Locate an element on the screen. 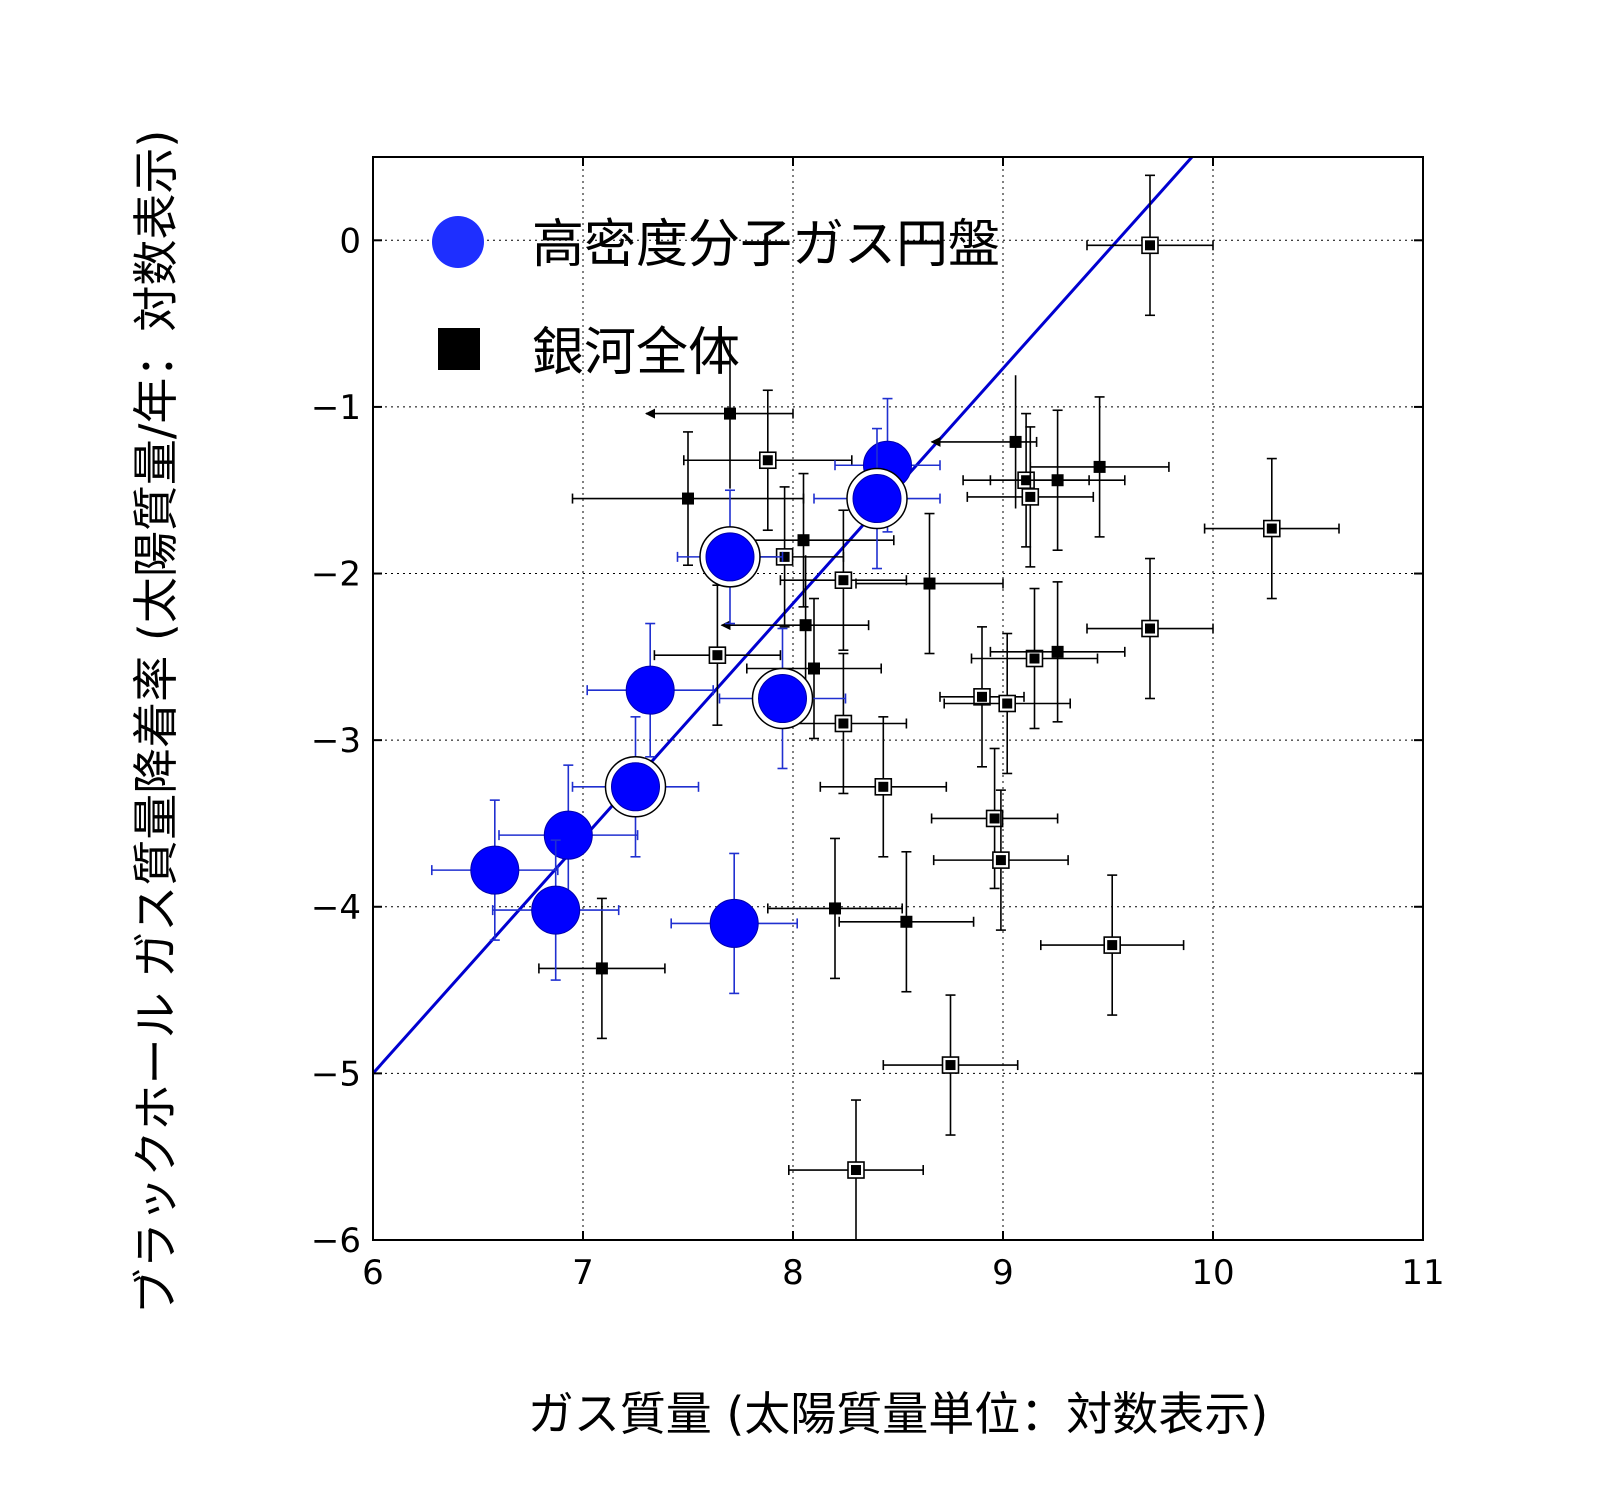  y-tick-label: −4 is located at coordinates (336, 908).